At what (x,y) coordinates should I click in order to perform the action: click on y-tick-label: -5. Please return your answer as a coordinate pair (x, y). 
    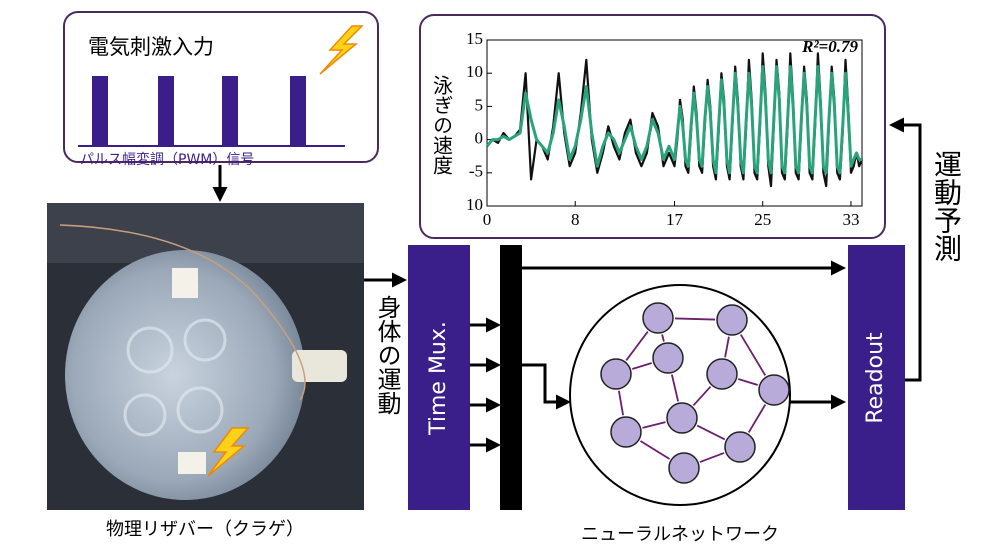
    Looking at the image, I should click on (476, 171).